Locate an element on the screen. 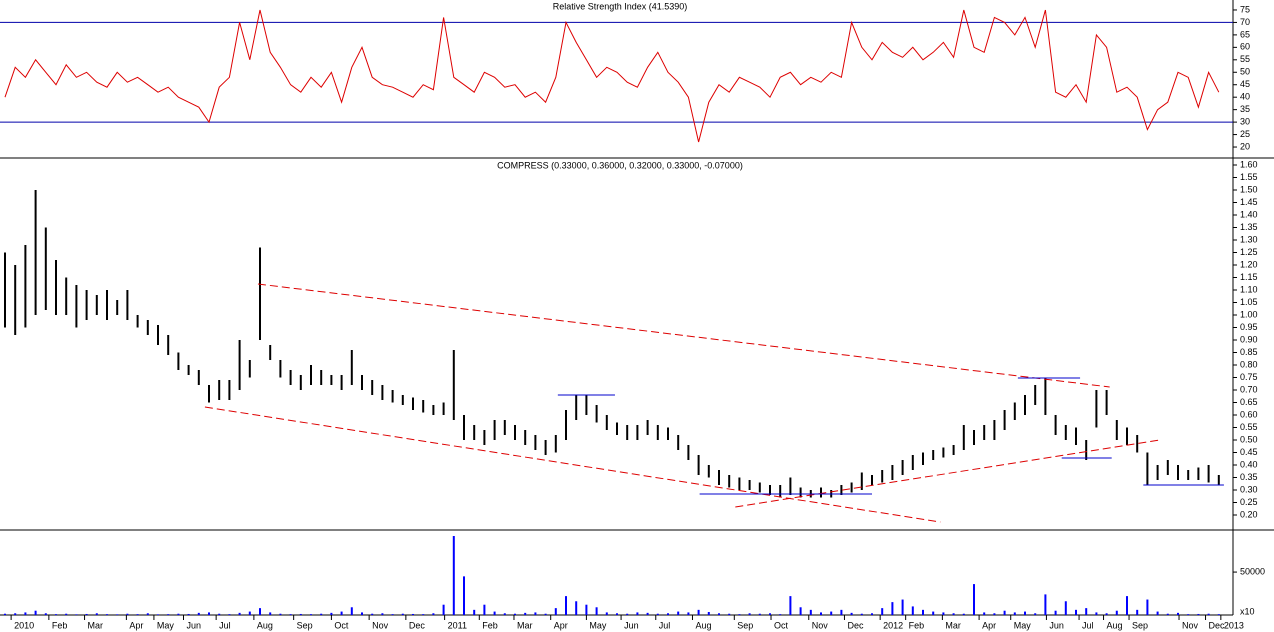 The height and width of the screenshot is (632, 1274). y-tick-label: 25 is located at coordinates (1245, 134).